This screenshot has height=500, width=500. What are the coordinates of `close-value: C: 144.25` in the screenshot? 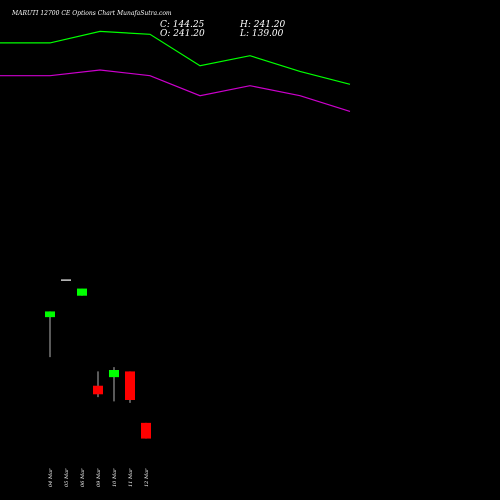 It's located at (182, 25).